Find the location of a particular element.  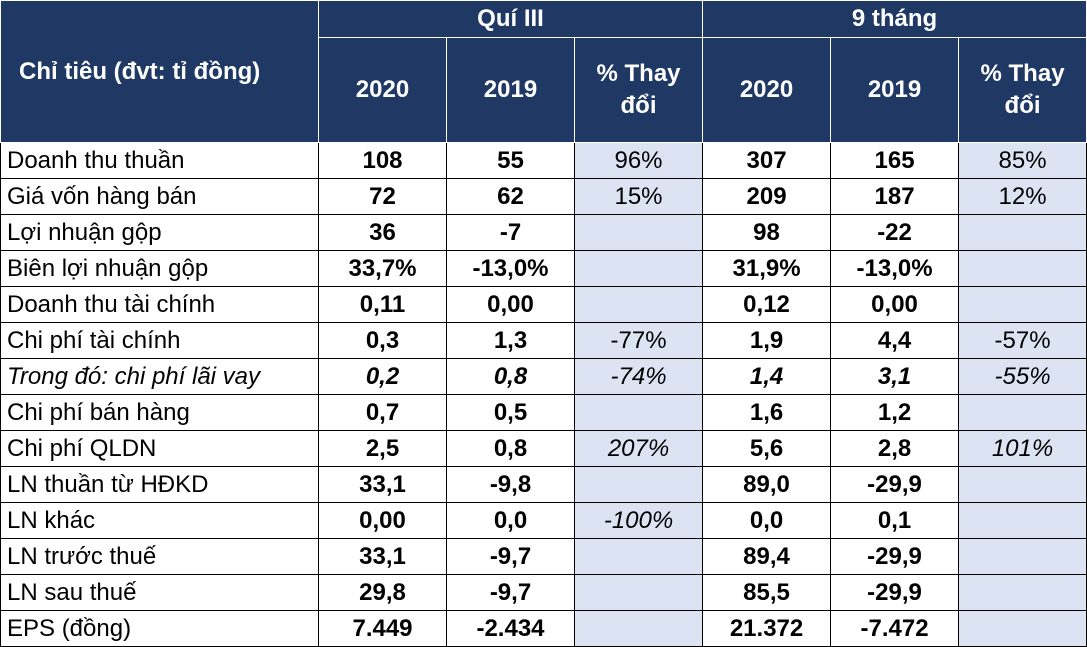

q3-2020-value: 0,3 is located at coordinates (382, 340).